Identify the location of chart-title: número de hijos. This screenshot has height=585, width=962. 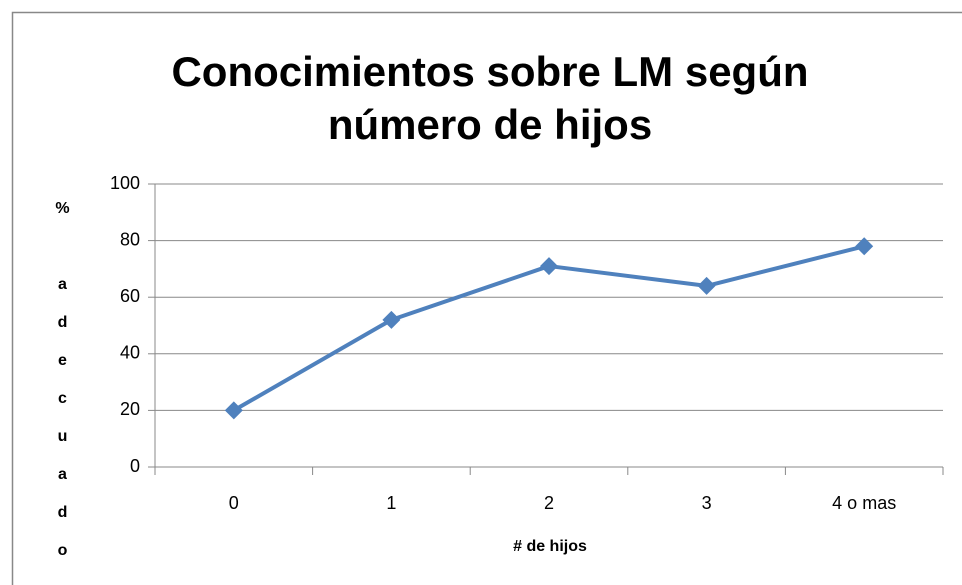
(490, 124).